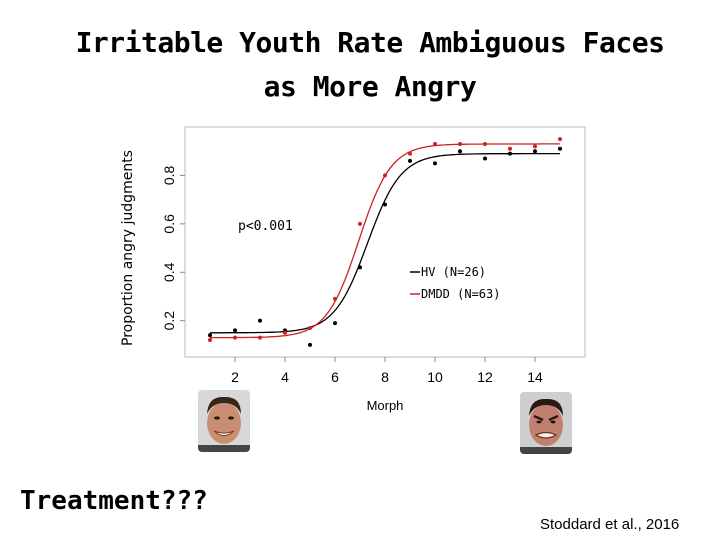  Describe the element at coordinates (169, 175) in the screenshot. I see `y-tick-label: 0.8` at that location.